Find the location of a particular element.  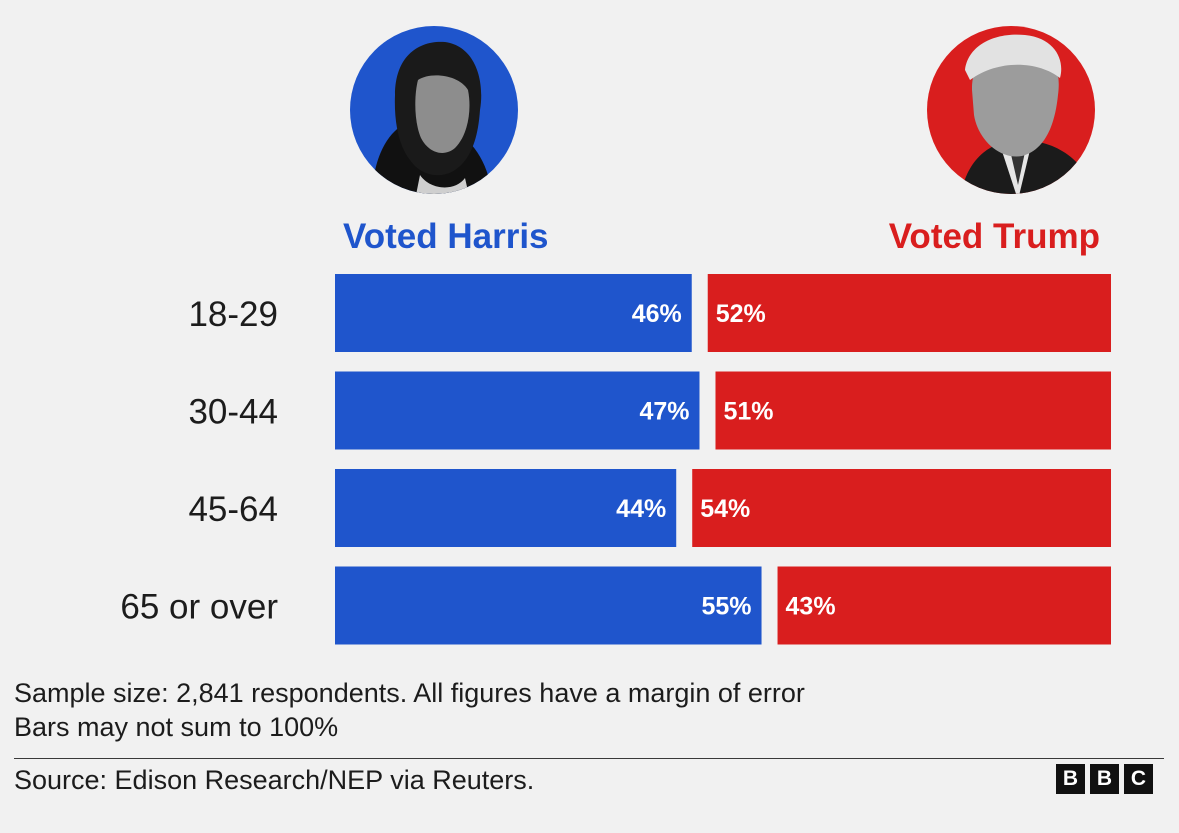

bbc-logo-letter: C is located at coordinates (1138, 779).